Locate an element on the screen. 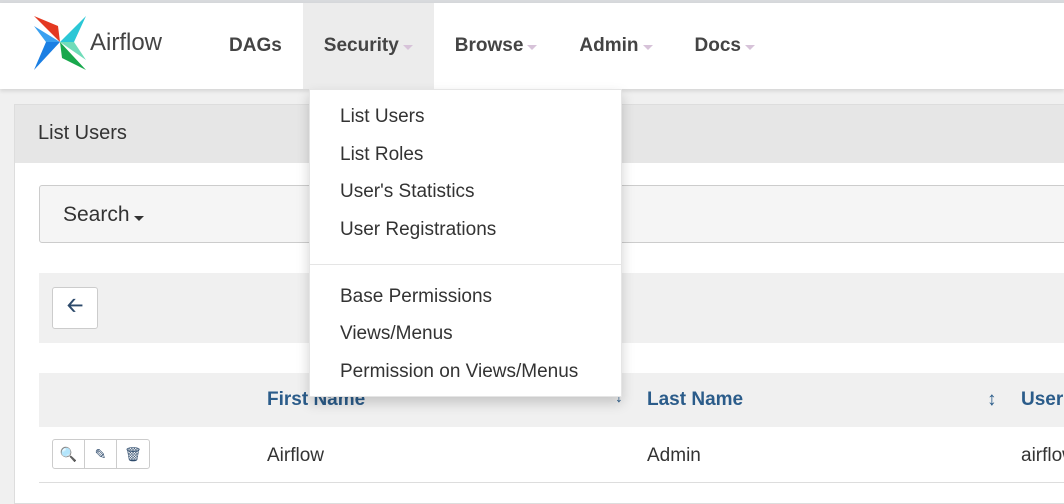 The height and width of the screenshot is (504, 1064). main-nav: DAGs Security Browse Admin Docs is located at coordinates (492, 46).